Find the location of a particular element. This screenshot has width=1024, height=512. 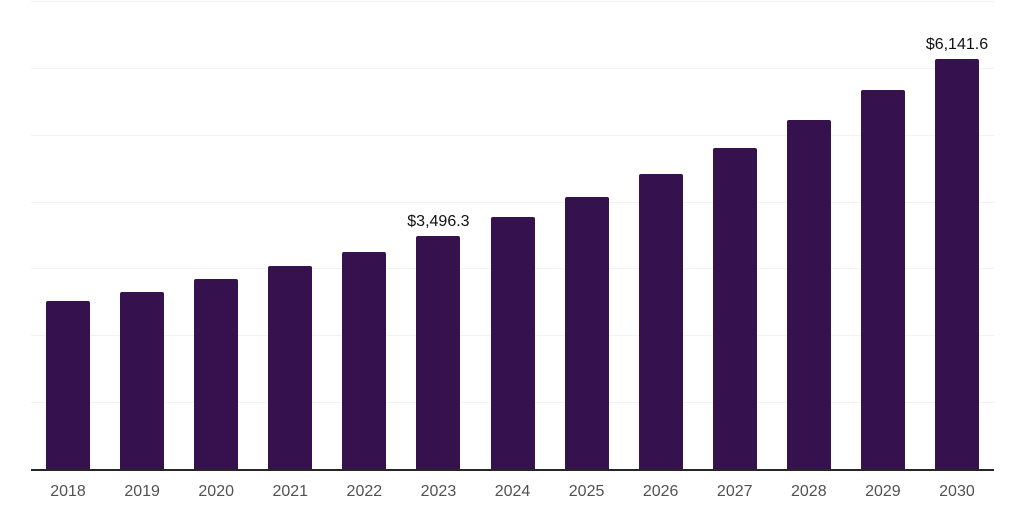

bar-2030 is located at coordinates (956, 264).